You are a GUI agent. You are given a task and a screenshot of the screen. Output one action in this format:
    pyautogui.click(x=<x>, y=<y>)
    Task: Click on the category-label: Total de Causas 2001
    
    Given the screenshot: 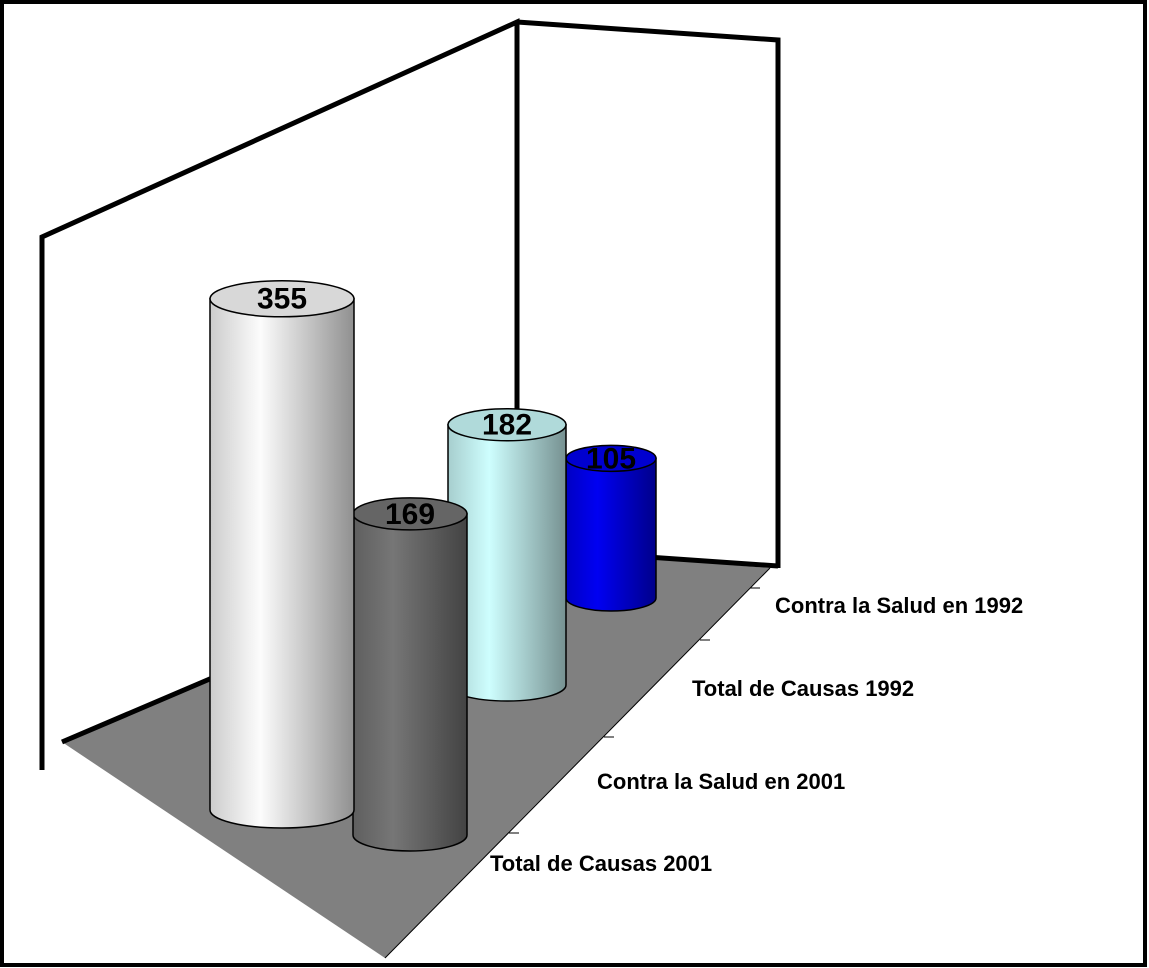 What is the action you would take?
    pyautogui.click(x=601, y=863)
    